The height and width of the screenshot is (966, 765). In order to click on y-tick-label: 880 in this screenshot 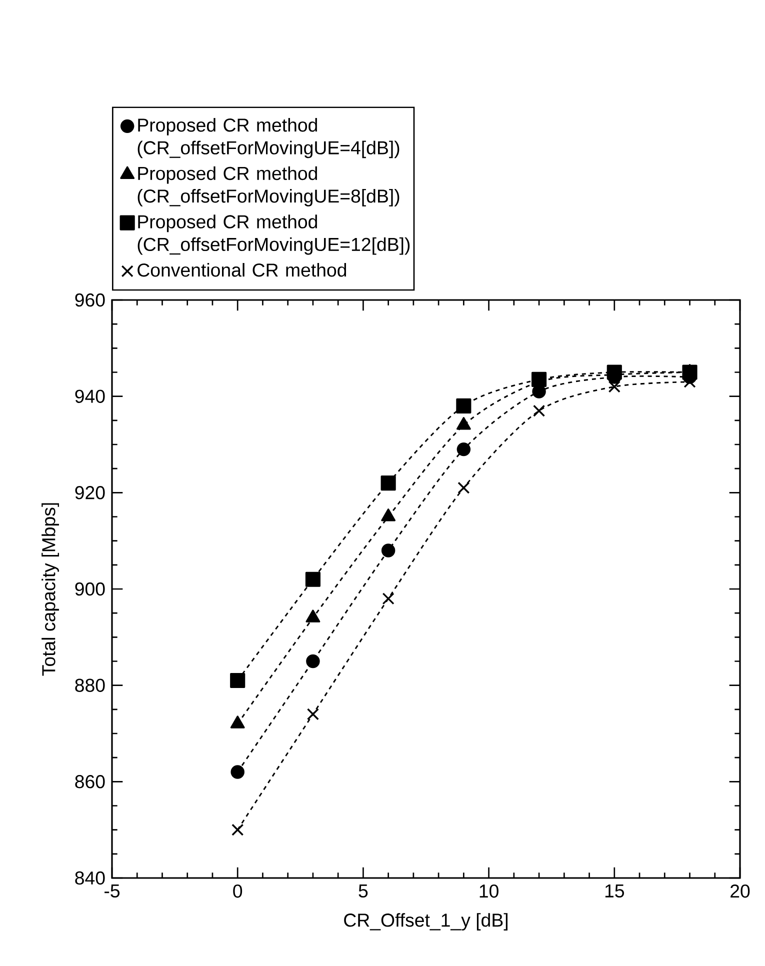, I will do `click(90, 685)`.